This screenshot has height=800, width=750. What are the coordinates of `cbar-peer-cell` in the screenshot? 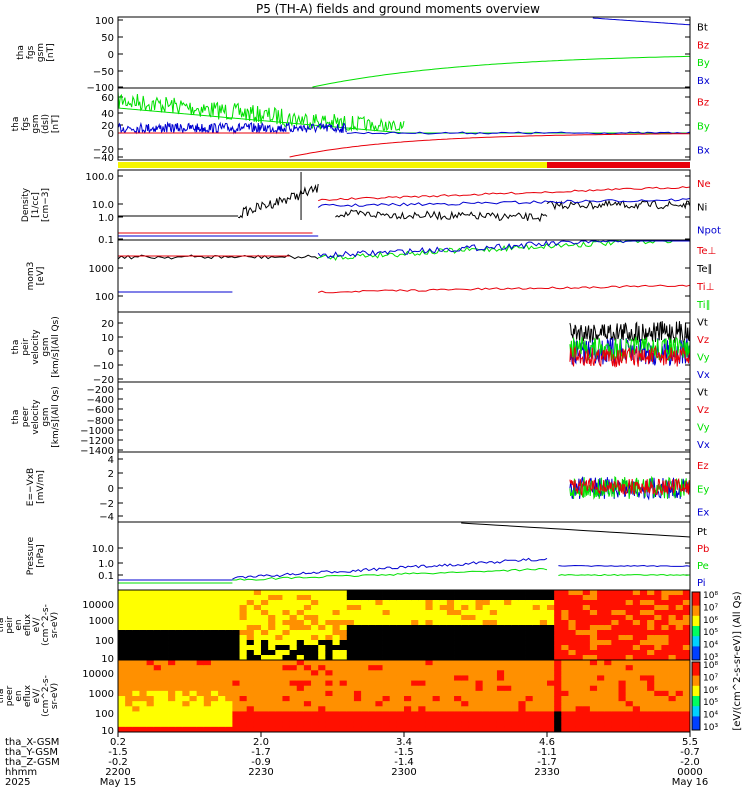 It's located at (696, 669).